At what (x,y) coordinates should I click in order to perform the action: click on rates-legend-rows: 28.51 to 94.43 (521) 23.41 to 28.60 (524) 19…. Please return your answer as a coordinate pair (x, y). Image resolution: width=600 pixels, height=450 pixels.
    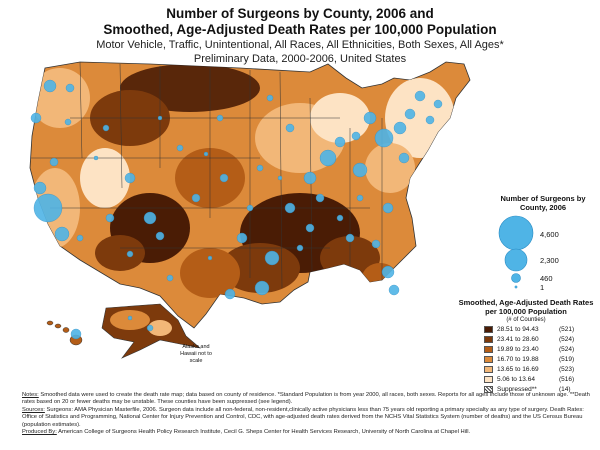
    Looking at the image, I should click on (526, 359).